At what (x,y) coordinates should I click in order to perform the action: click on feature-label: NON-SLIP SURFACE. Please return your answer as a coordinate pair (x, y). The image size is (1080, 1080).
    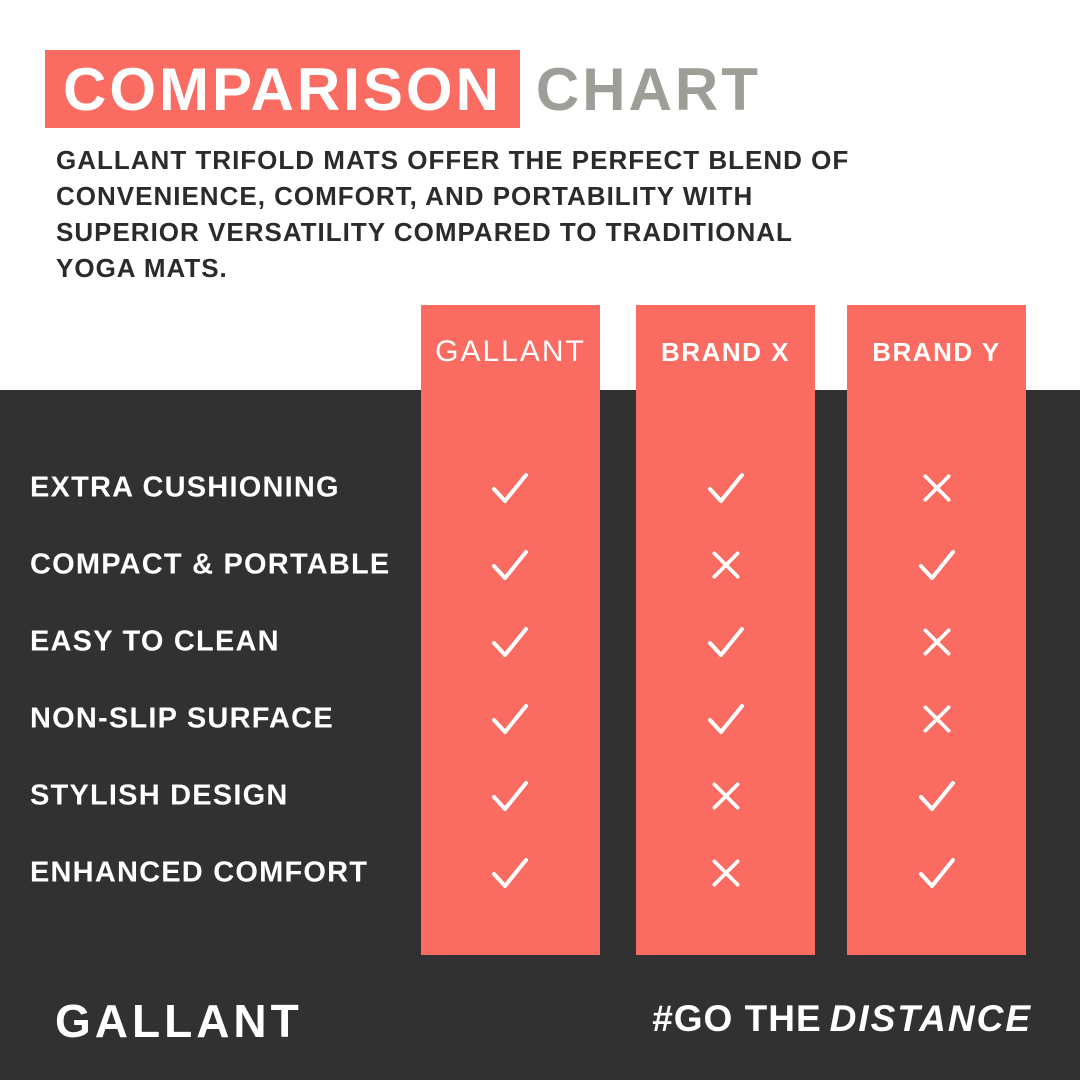
    Looking at the image, I should click on (182, 718).